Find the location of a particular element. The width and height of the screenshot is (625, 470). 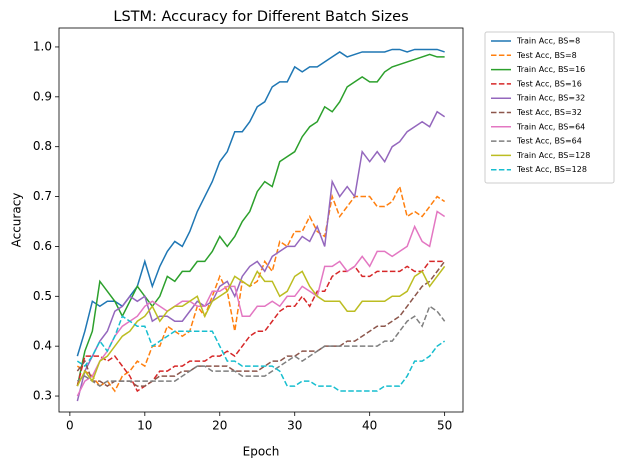

x-tick-label: 50 is located at coordinates (444, 426).